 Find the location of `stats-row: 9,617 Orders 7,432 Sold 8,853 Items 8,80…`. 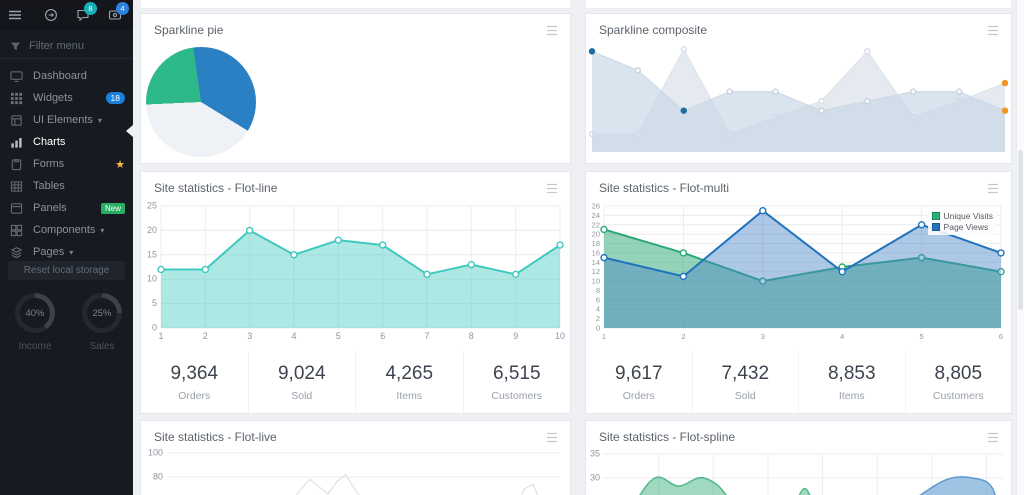

stats-row: 9,617 Orders 7,432 Sold 8,853 Items 8,80… is located at coordinates (798, 381).